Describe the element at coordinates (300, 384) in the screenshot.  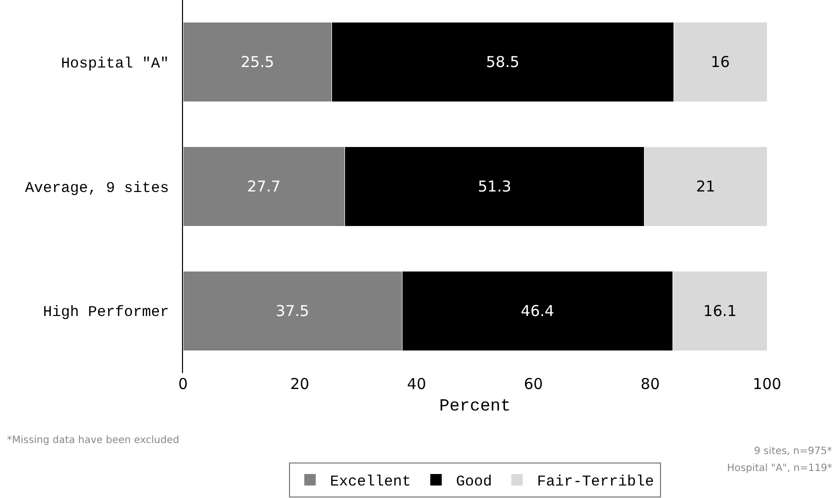
I see `x-tick-label: 20` at that location.